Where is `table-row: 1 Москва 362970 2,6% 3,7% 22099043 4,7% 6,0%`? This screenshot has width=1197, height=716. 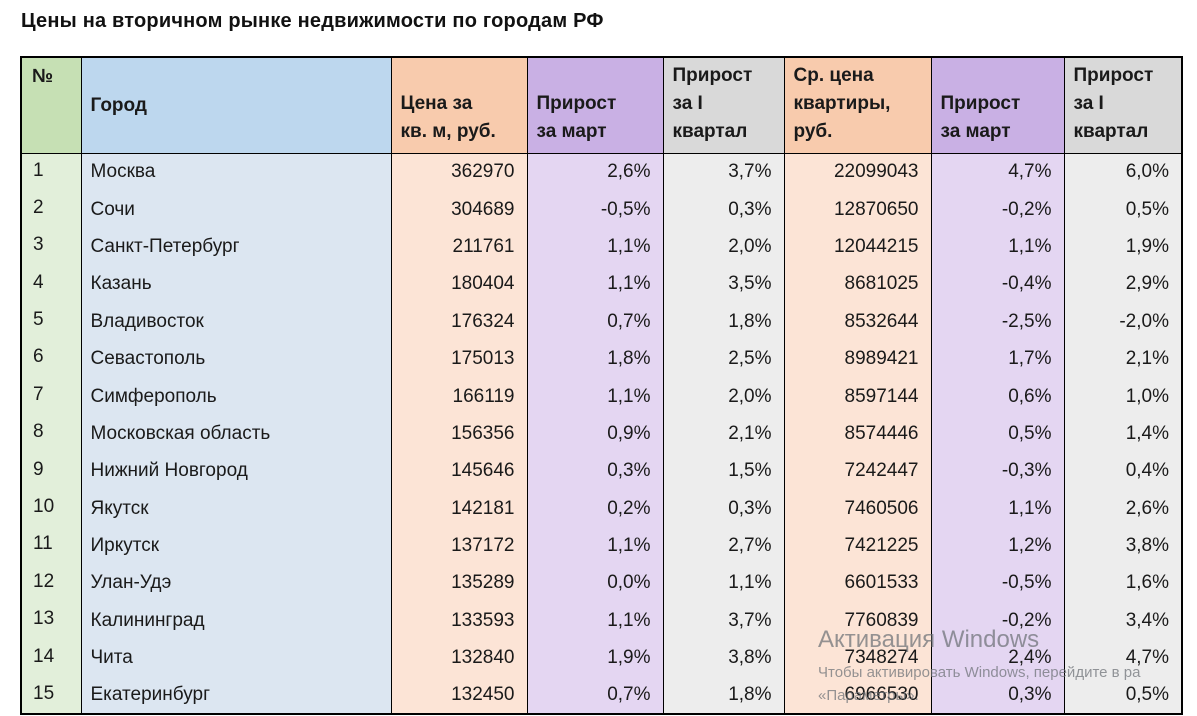 table-row: 1 Москва 362970 2,6% 3,7% 22099043 4,7% 6,0% is located at coordinates (601, 172).